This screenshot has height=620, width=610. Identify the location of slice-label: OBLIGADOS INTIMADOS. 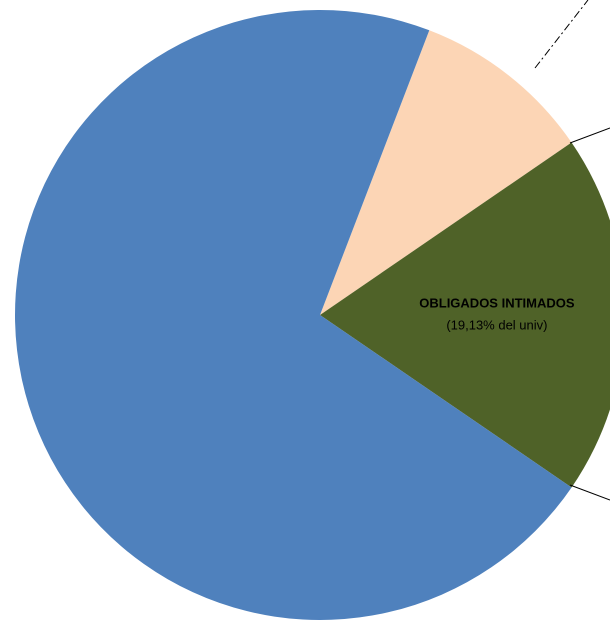
(497, 302).